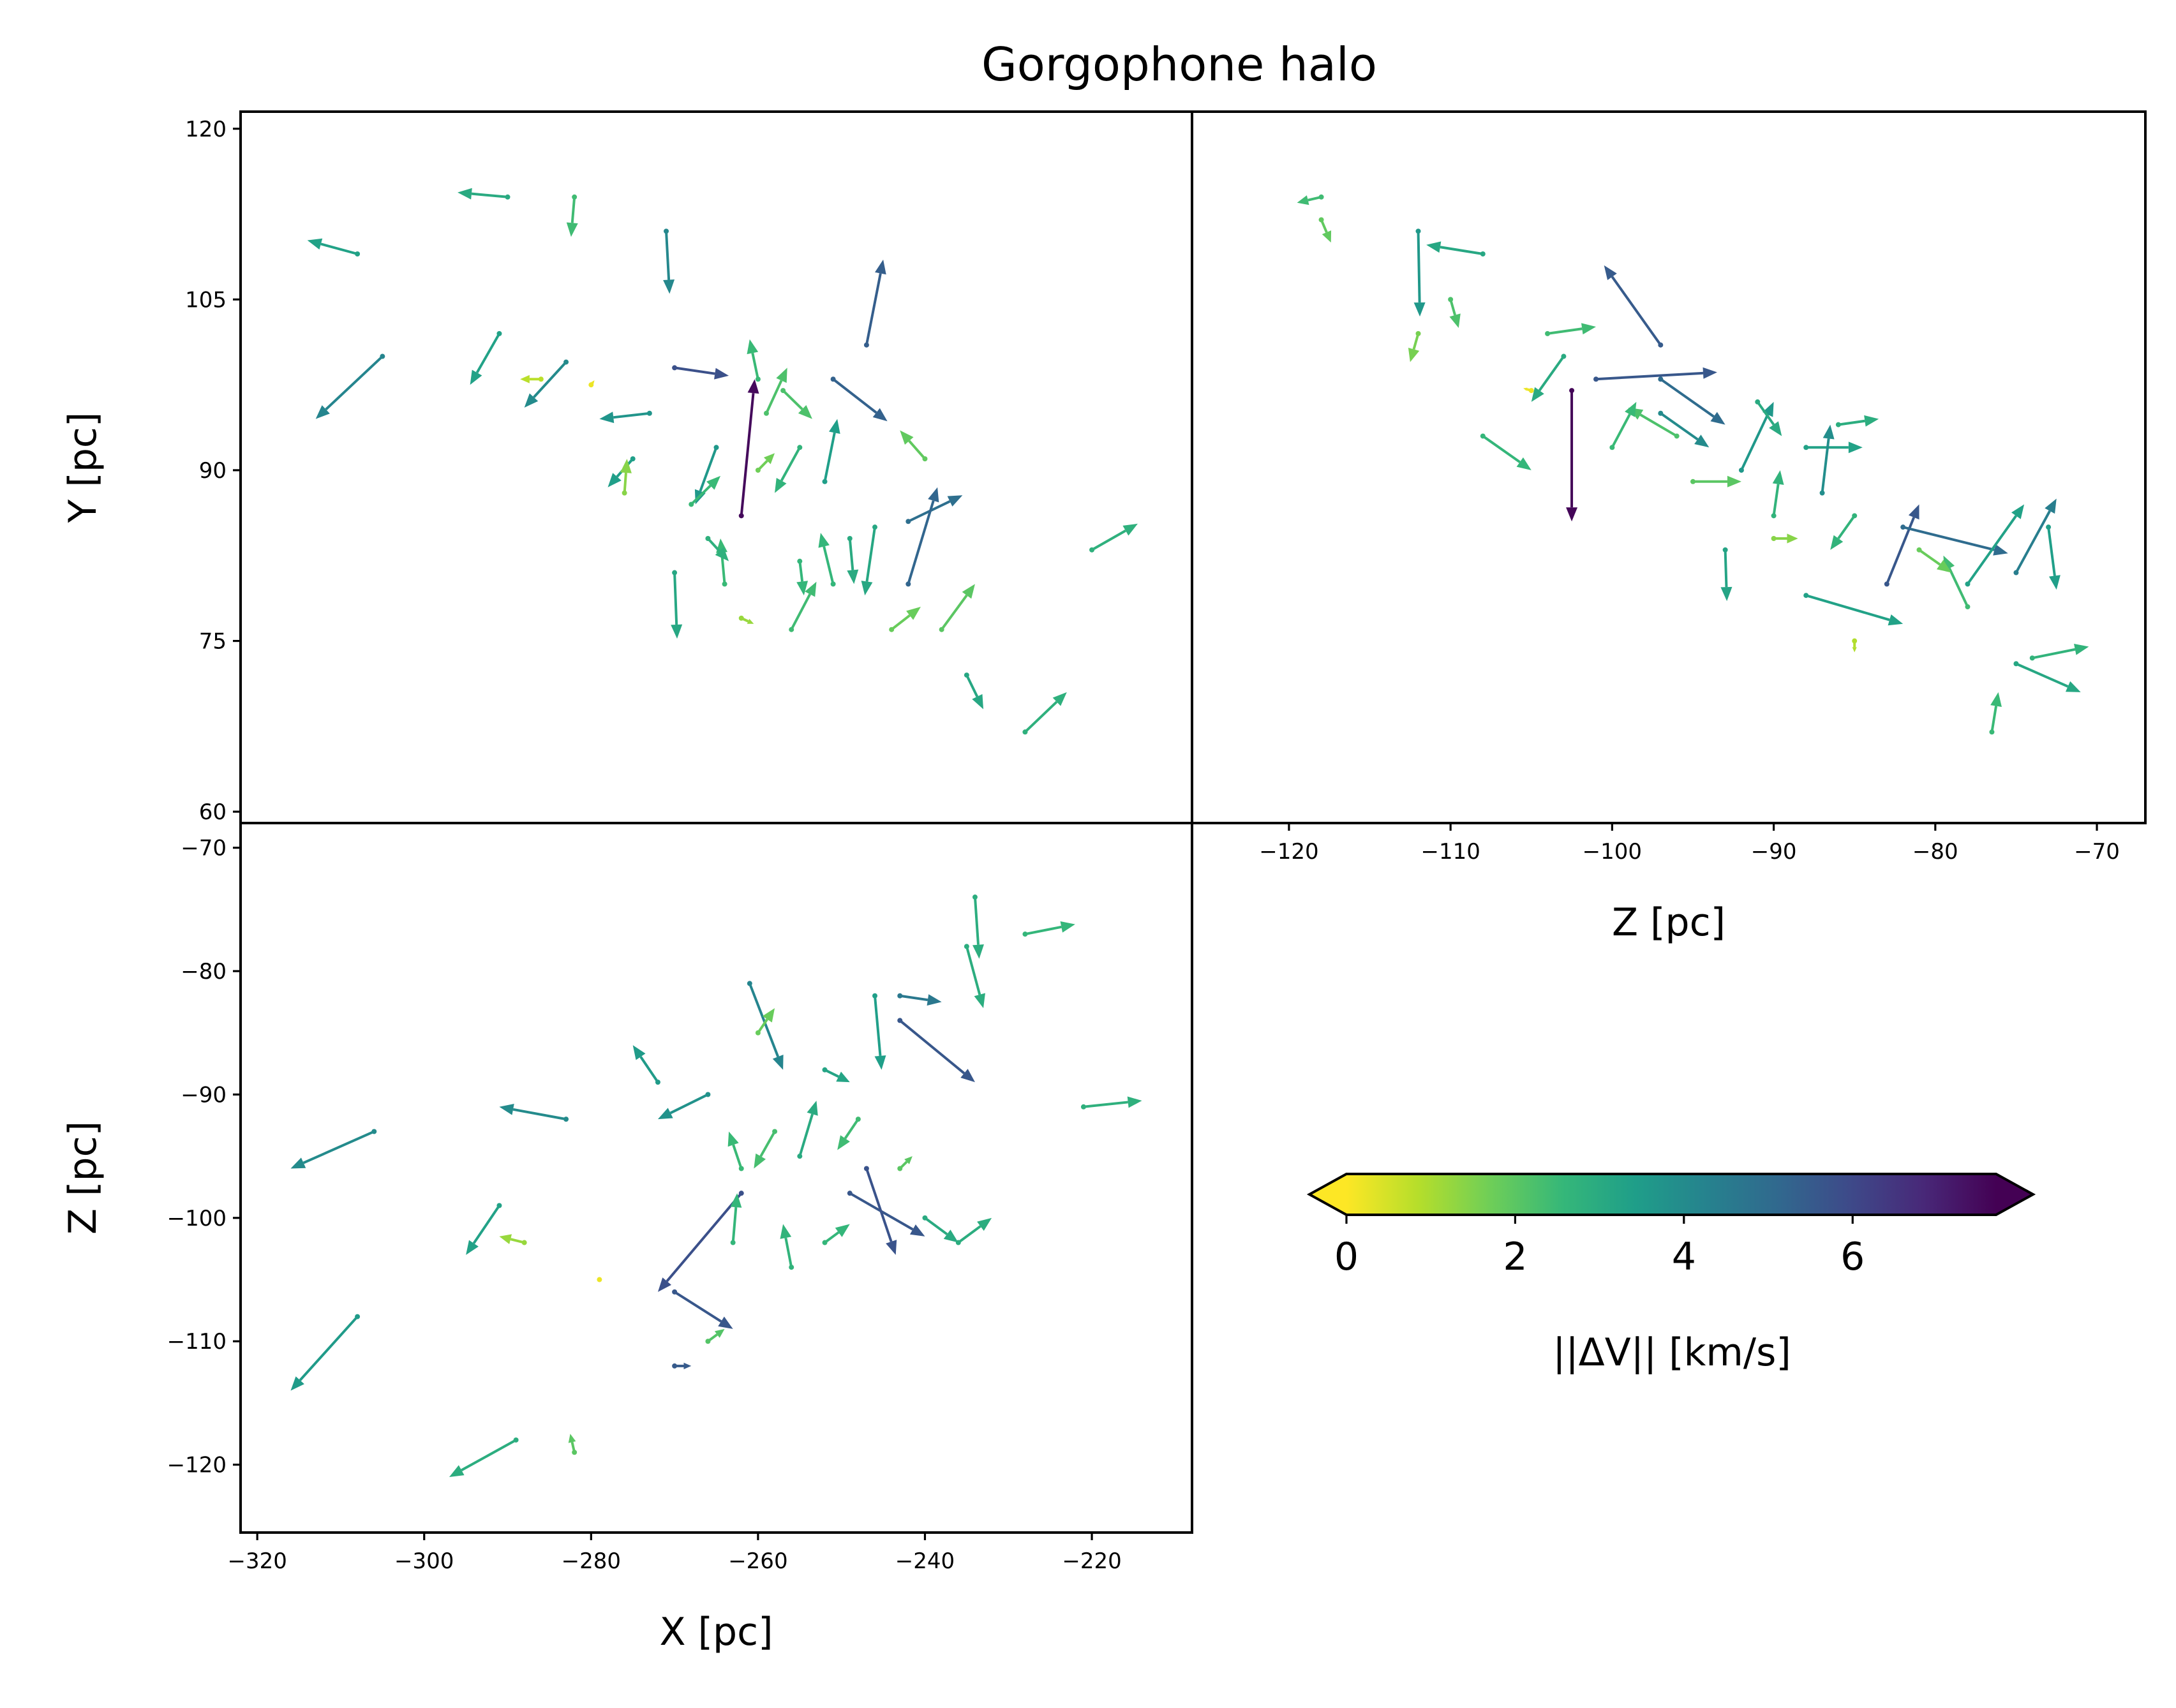 This screenshot has width=2176, height=1708. Describe the element at coordinates (2097, 852) in the screenshot. I see `x-tick-label: −70` at that location.